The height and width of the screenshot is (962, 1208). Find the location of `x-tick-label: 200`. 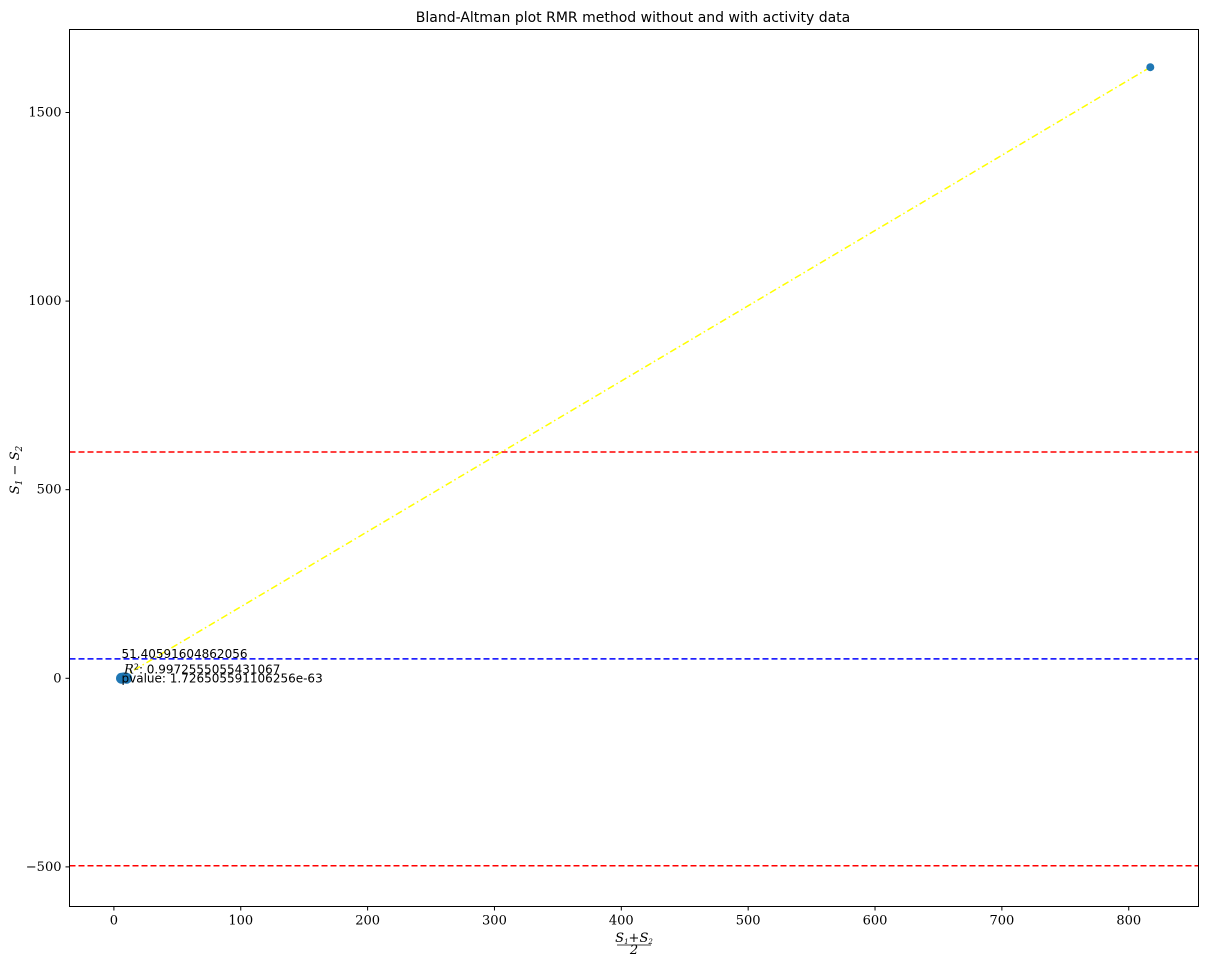

x-tick-label: 200 is located at coordinates (367, 921).